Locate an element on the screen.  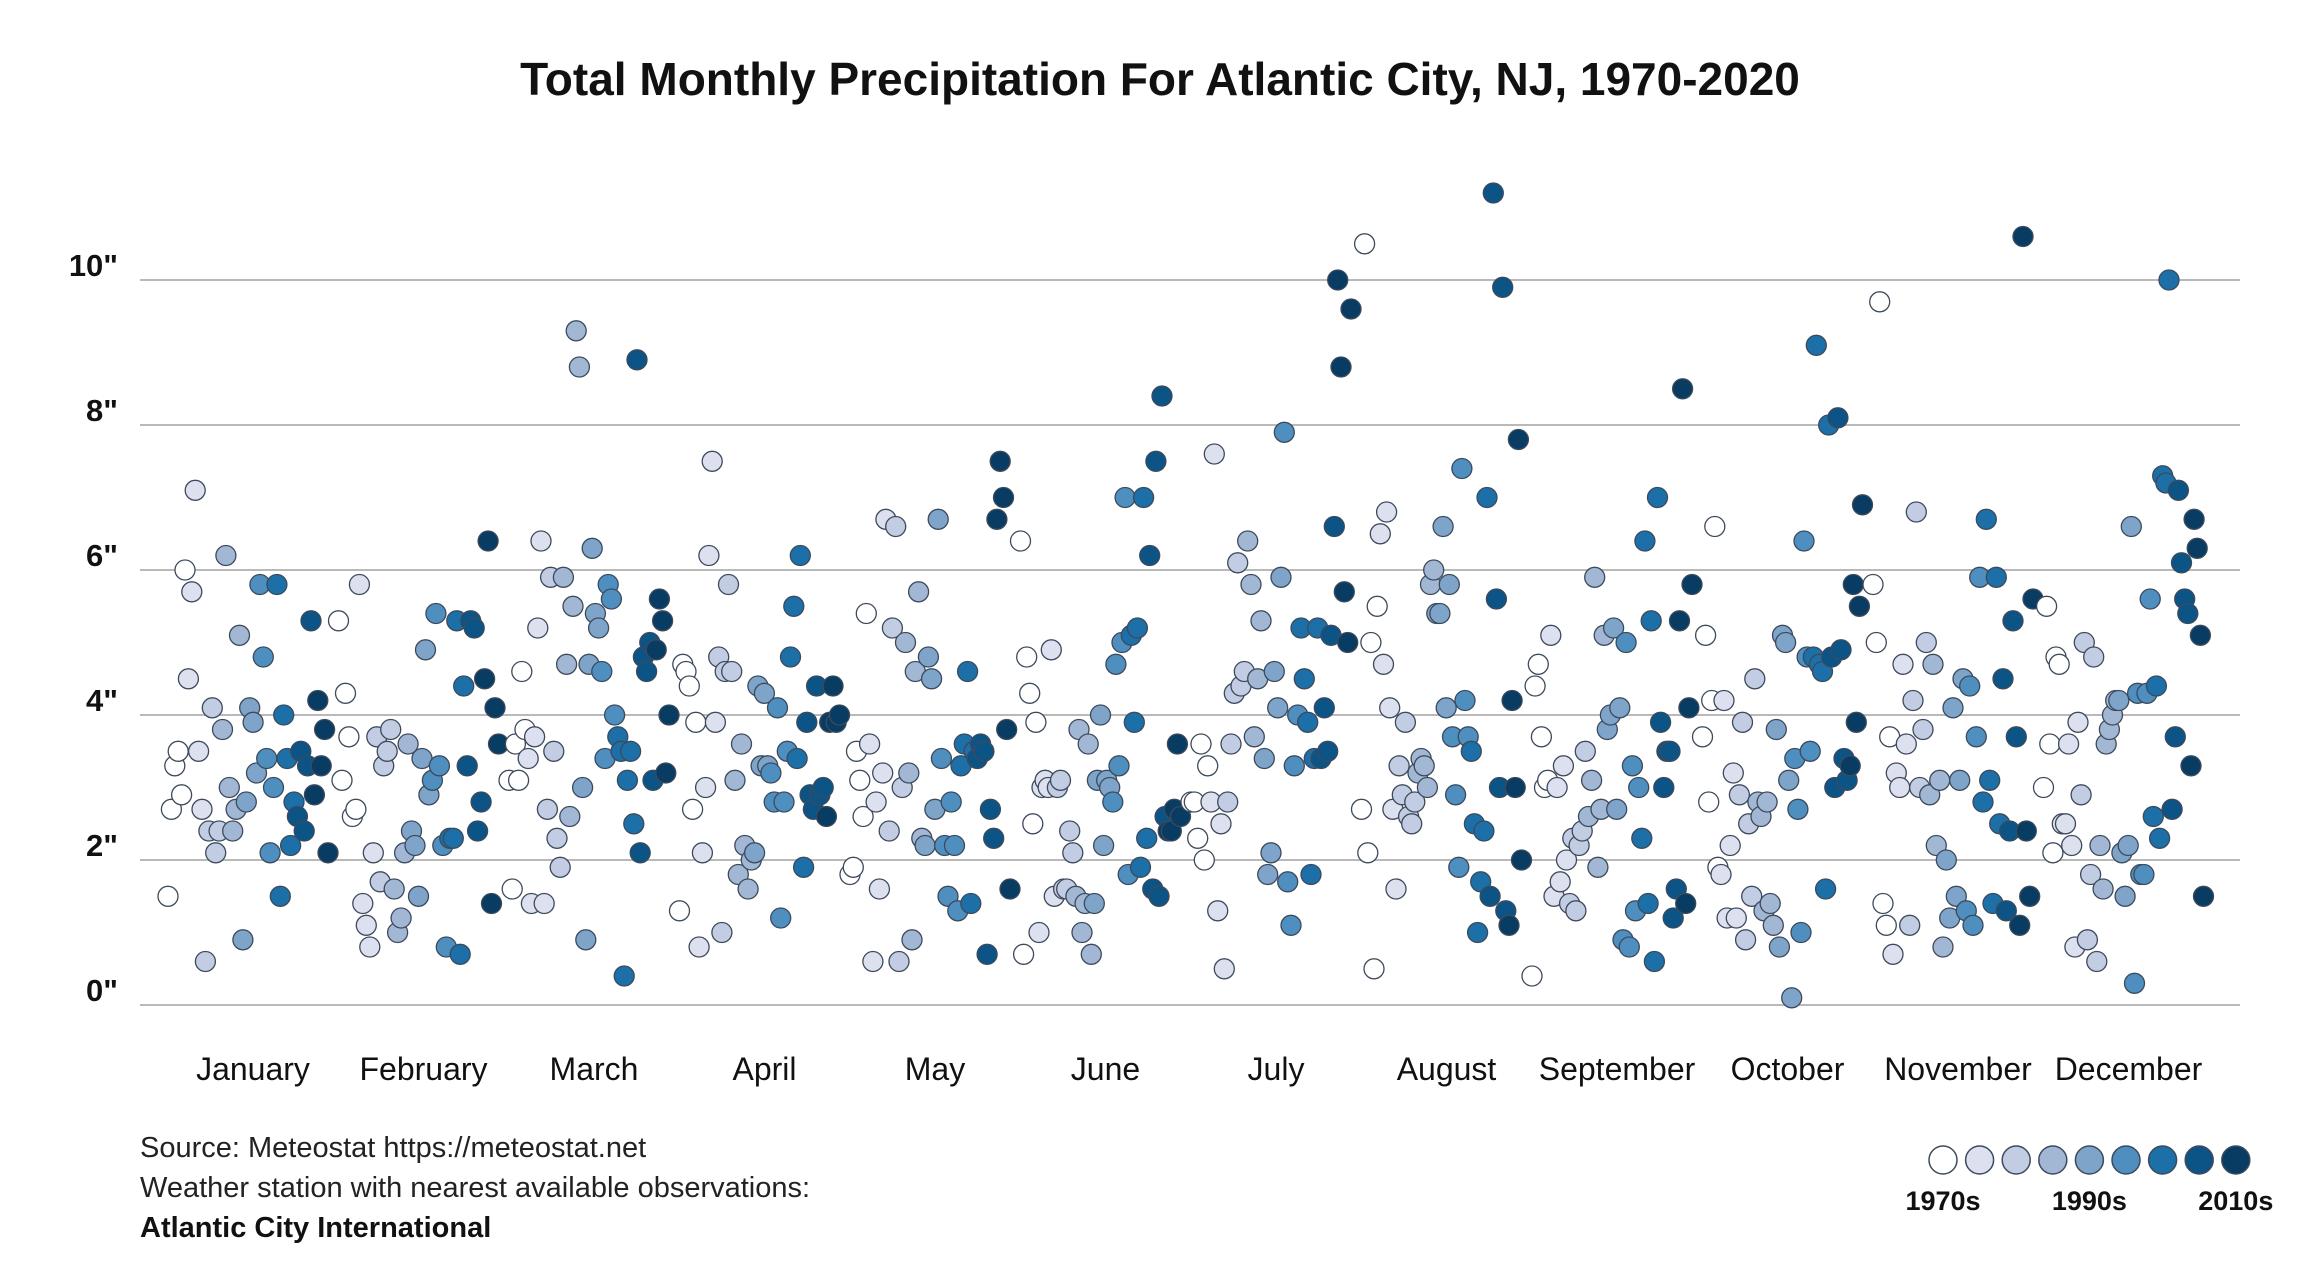
y-tick-label: 8" is located at coordinates (102, 410).